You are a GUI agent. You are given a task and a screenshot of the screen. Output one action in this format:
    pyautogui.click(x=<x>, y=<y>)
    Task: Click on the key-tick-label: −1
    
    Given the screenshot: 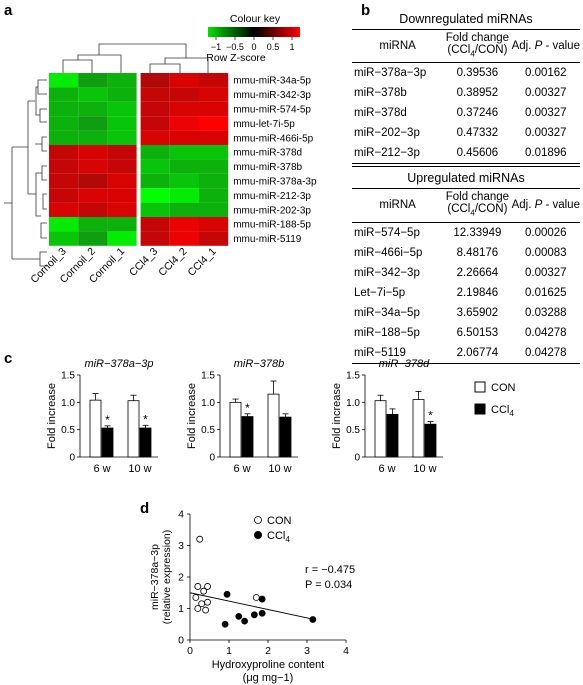 What is the action you would take?
    pyautogui.click(x=216, y=47)
    